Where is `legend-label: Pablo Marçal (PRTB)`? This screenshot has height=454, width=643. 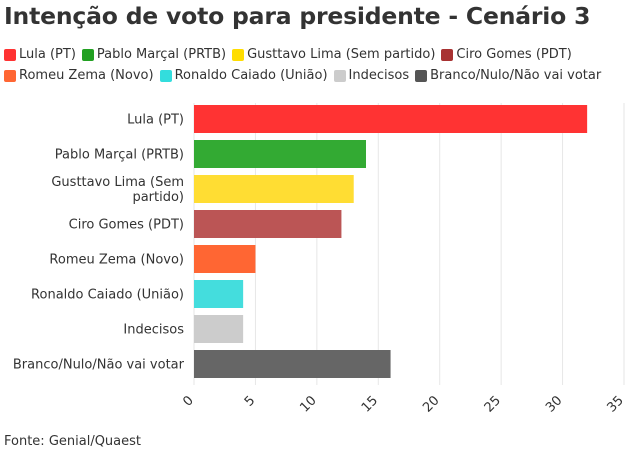 legend-label: Pablo Marçal (PRTB) is located at coordinates (161, 54).